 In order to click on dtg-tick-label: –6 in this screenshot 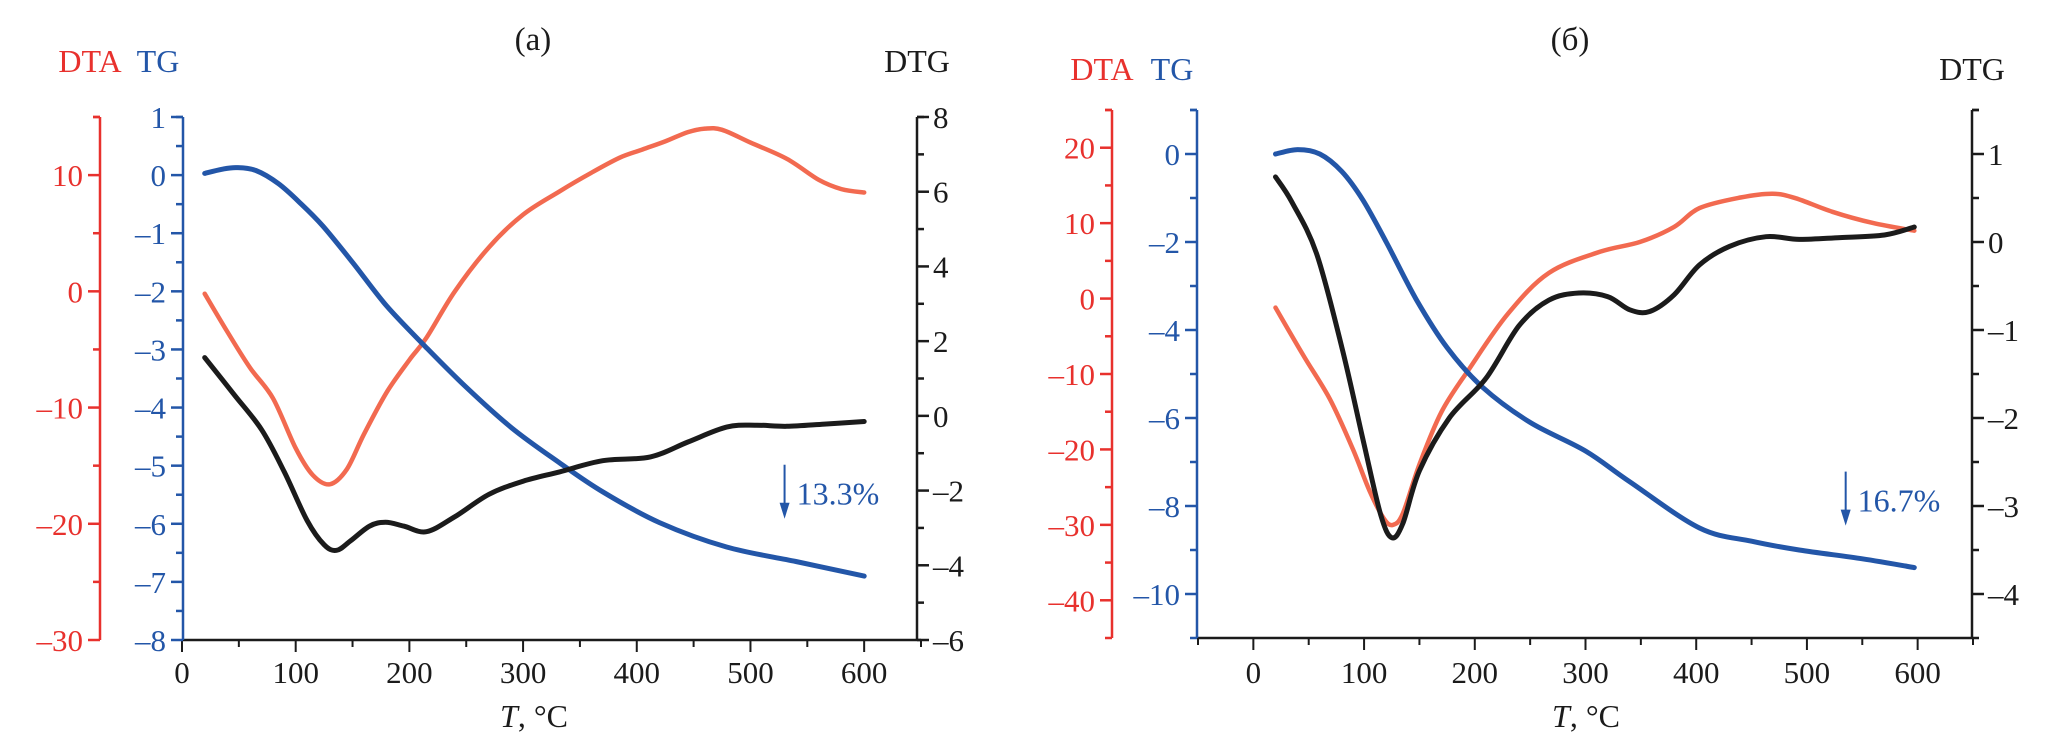, I will do `click(948, 640)`.